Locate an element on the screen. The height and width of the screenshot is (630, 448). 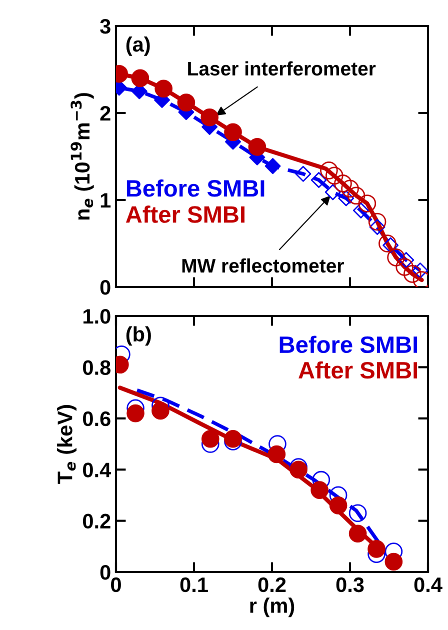
series-label: Before SMBI is located at coordinates (195, 188).